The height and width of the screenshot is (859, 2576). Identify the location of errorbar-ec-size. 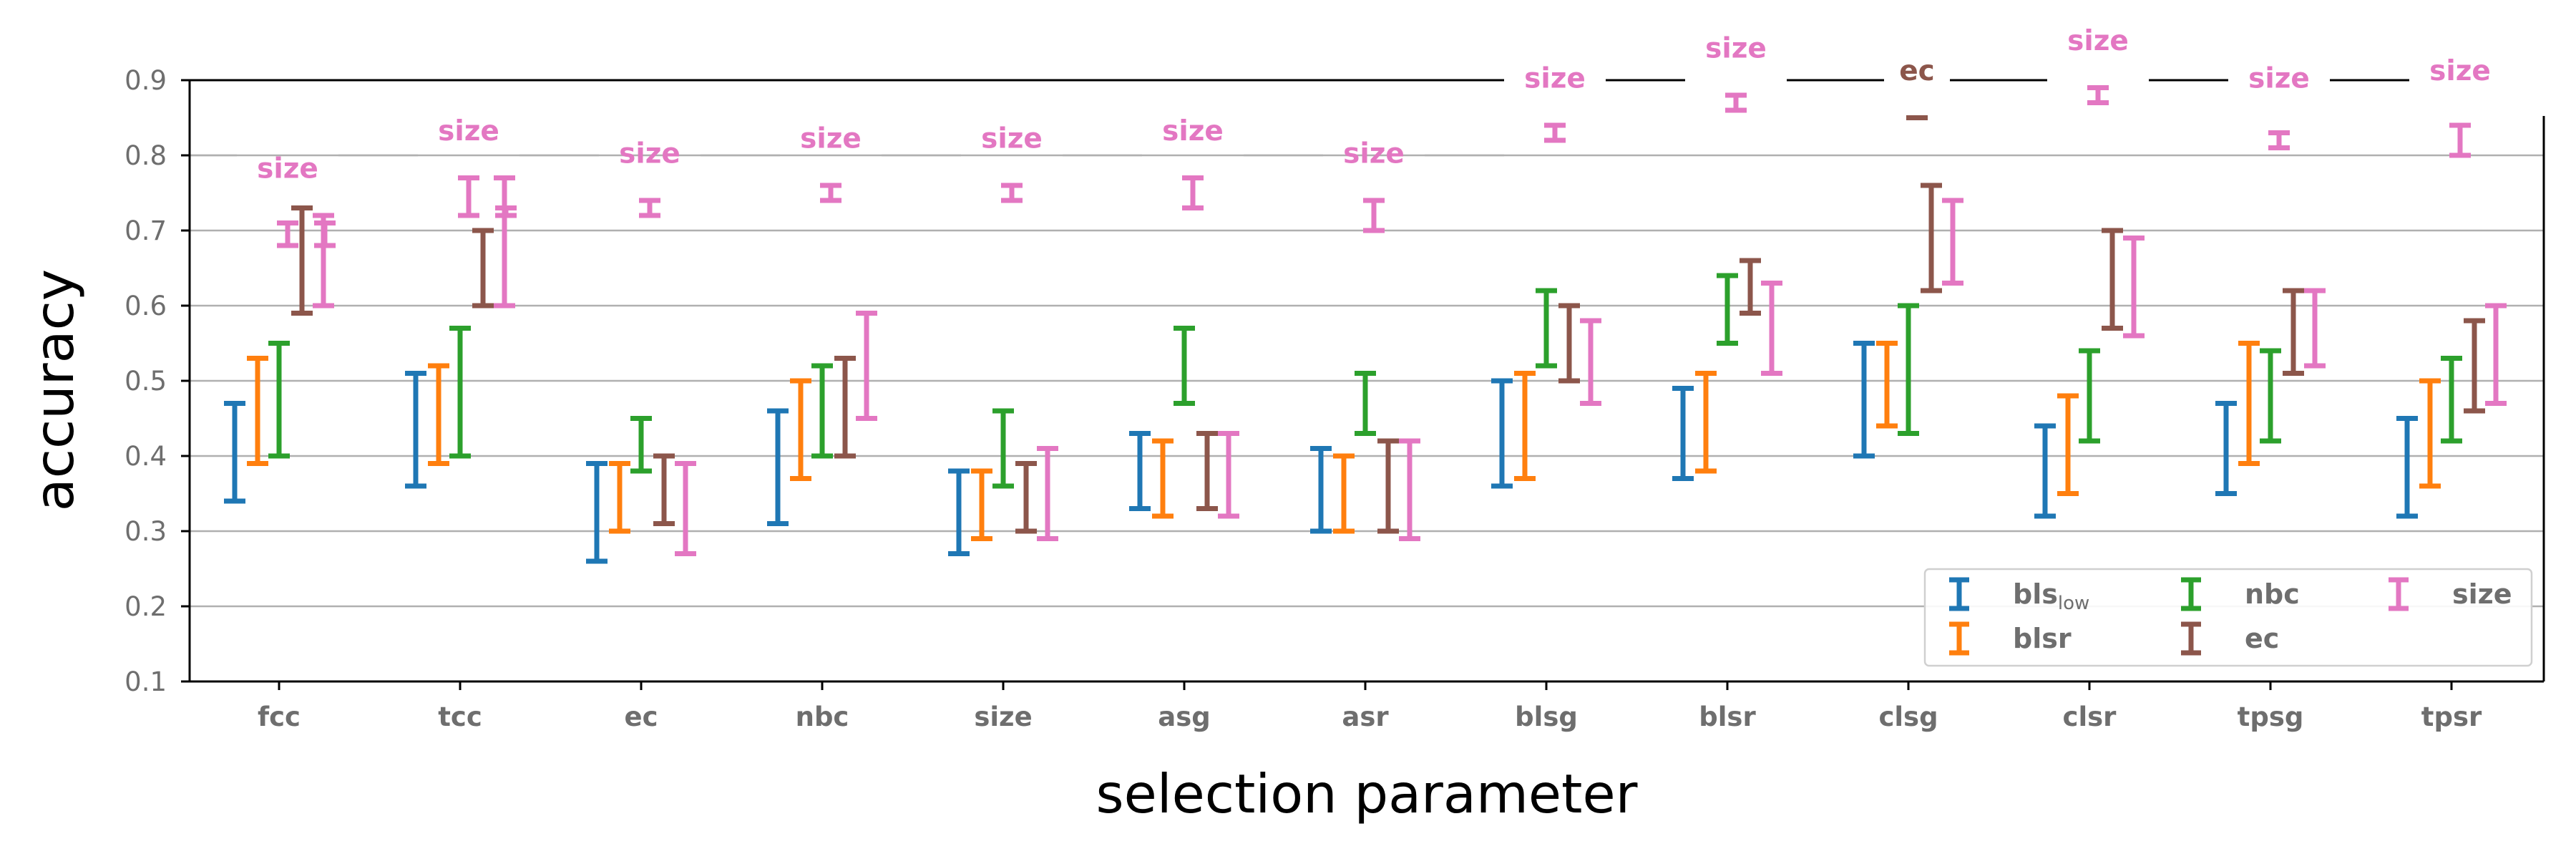
(1026, 497).